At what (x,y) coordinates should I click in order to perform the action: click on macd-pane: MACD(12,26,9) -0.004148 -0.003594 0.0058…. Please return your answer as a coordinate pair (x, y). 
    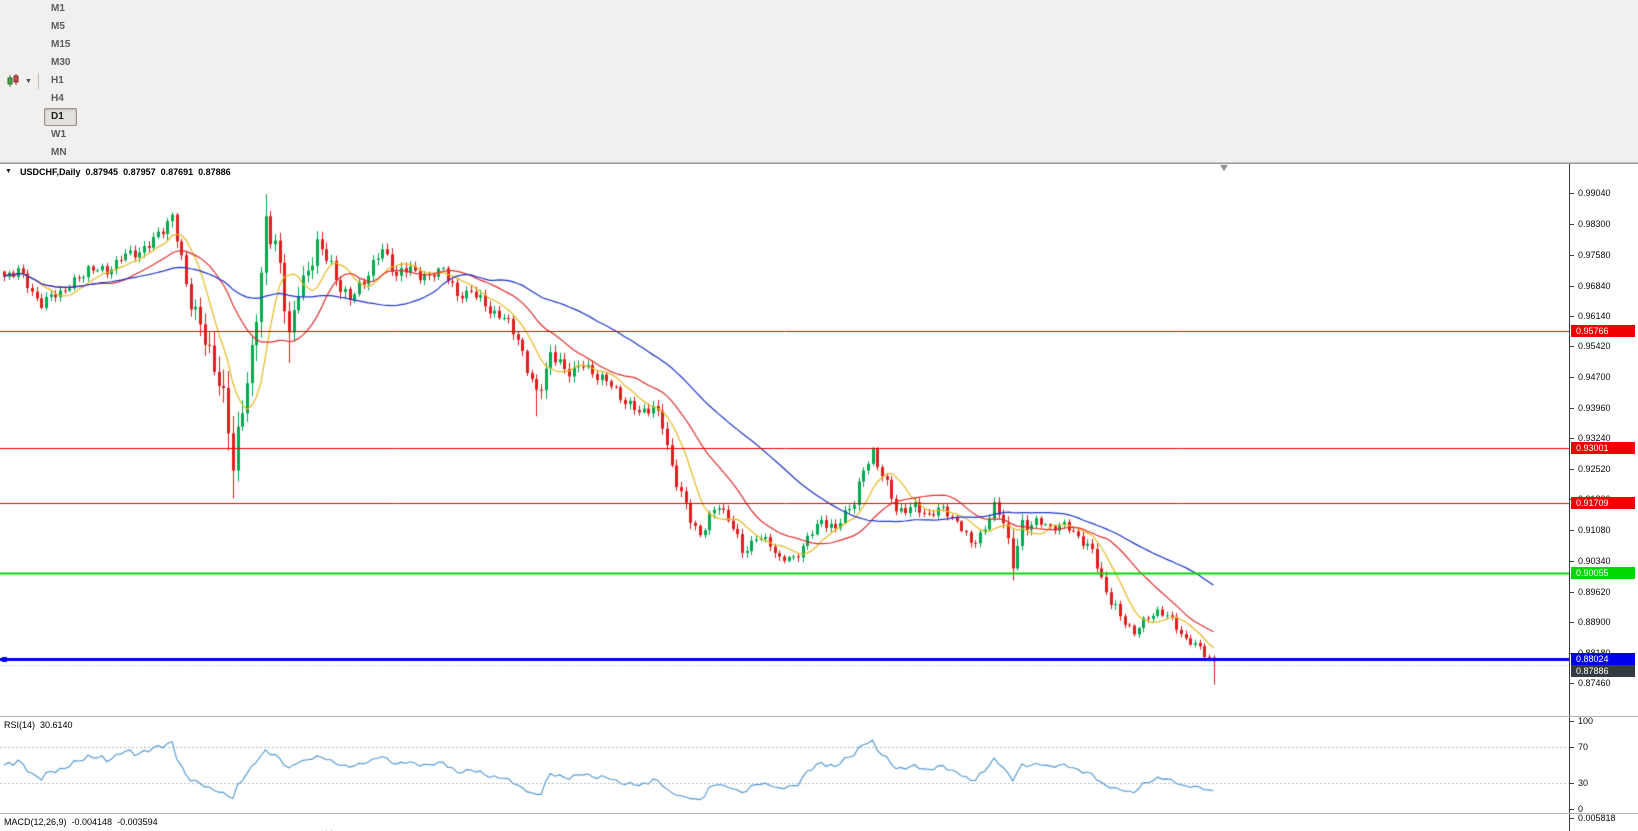
    Looking at the image, I should click on (819, 822).